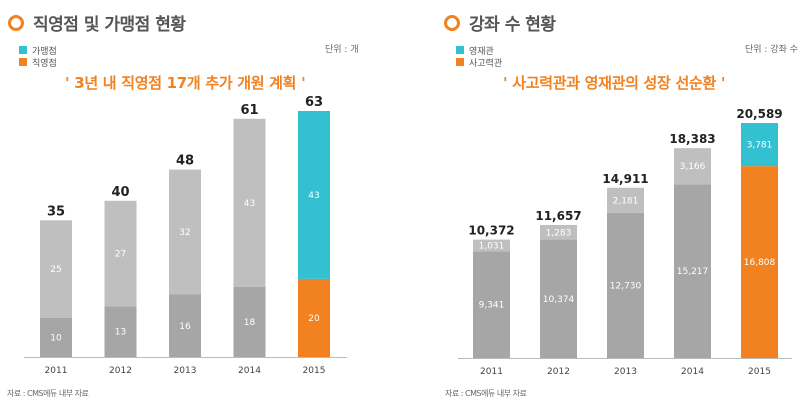 This screenshot has height=412, width=800. I want to click on legend-item-thinking: 사고력관, so click(479, 62).